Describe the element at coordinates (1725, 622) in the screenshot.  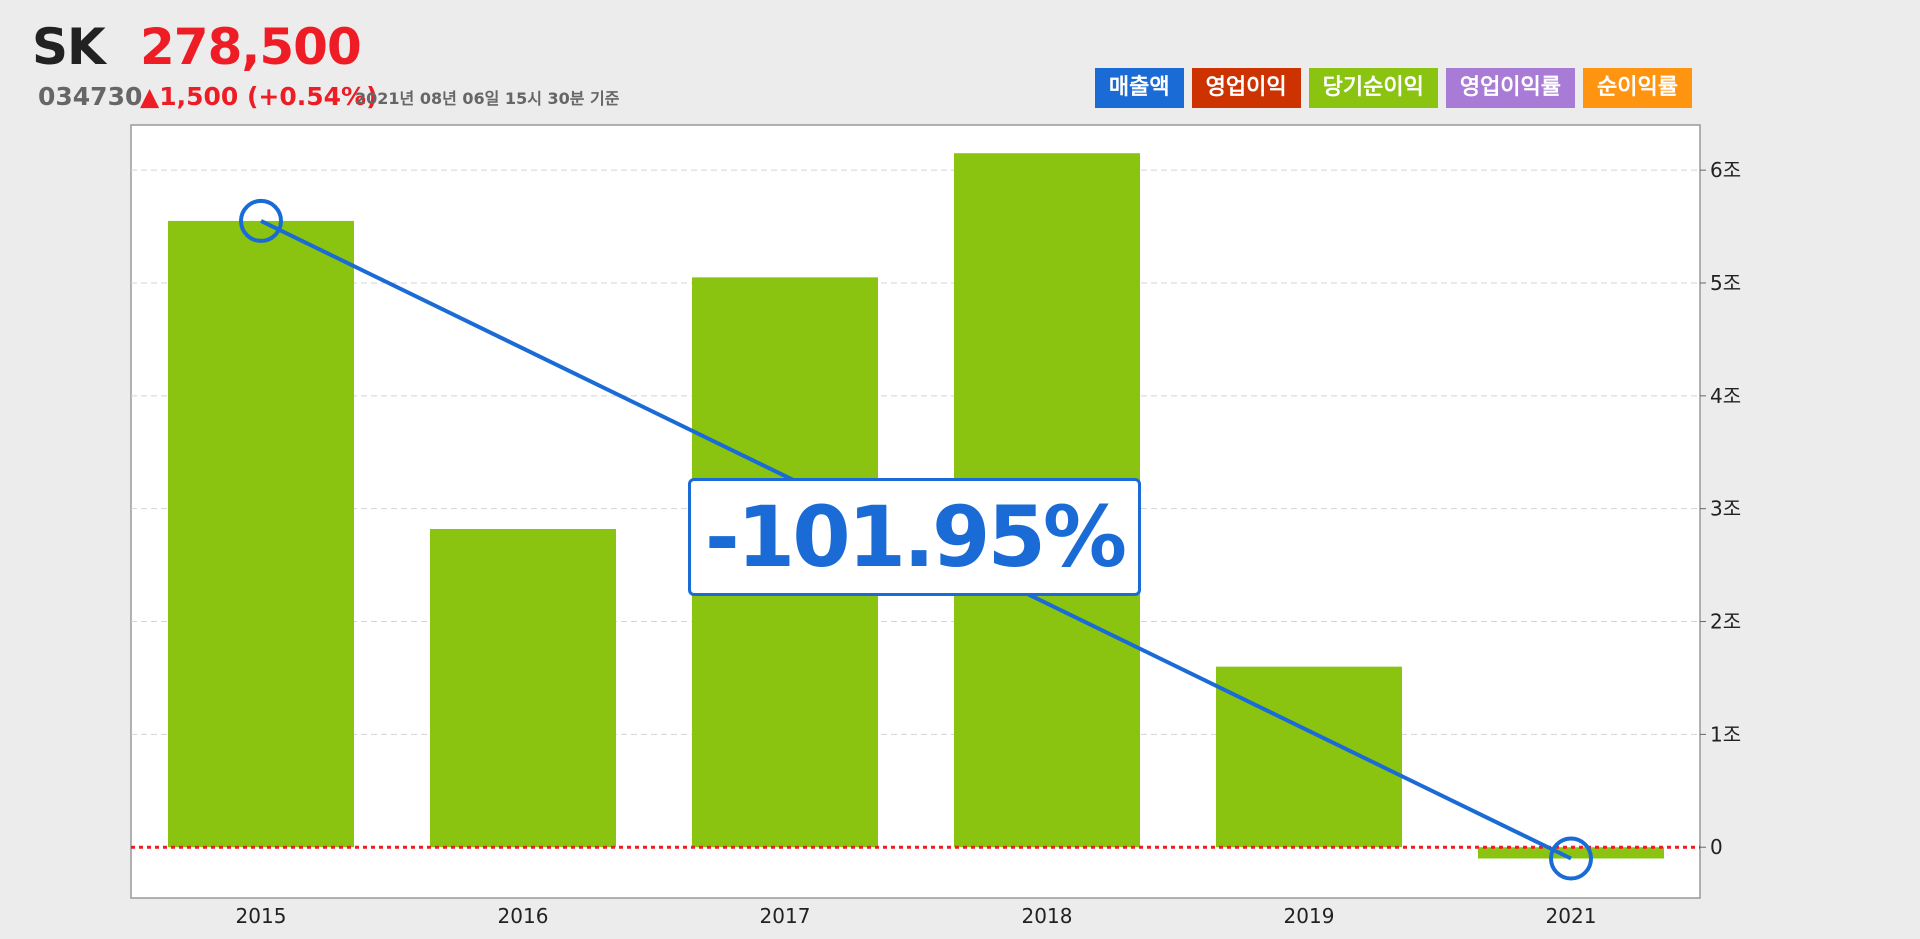
I see `y-tick-label: 2조` at that location.